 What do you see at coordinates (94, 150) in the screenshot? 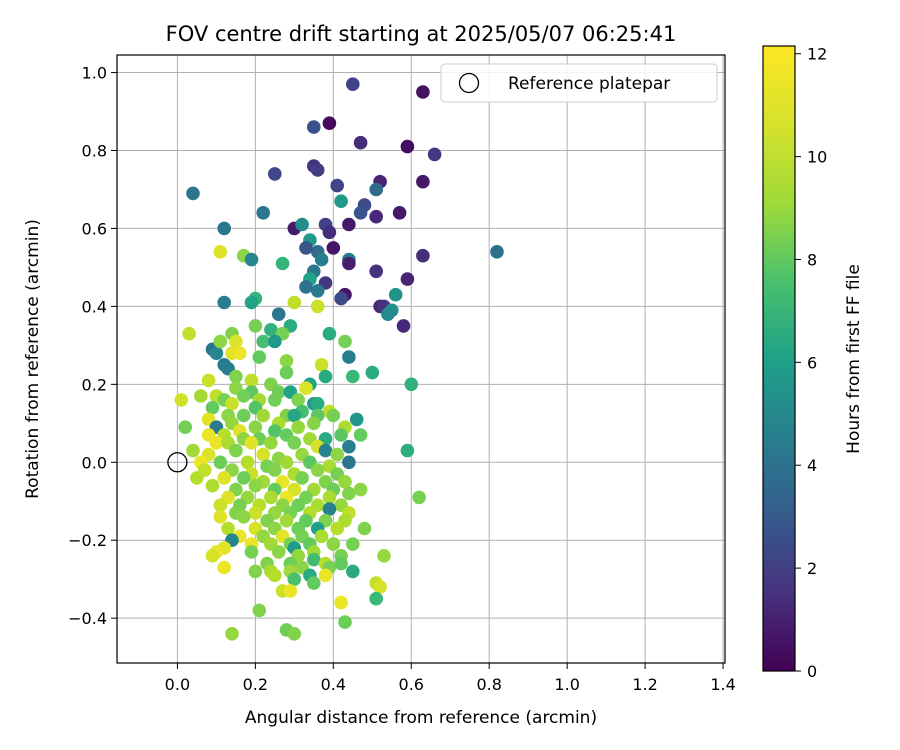
I see `y-tick-label: 0.8` at bounding box center [94, 150].